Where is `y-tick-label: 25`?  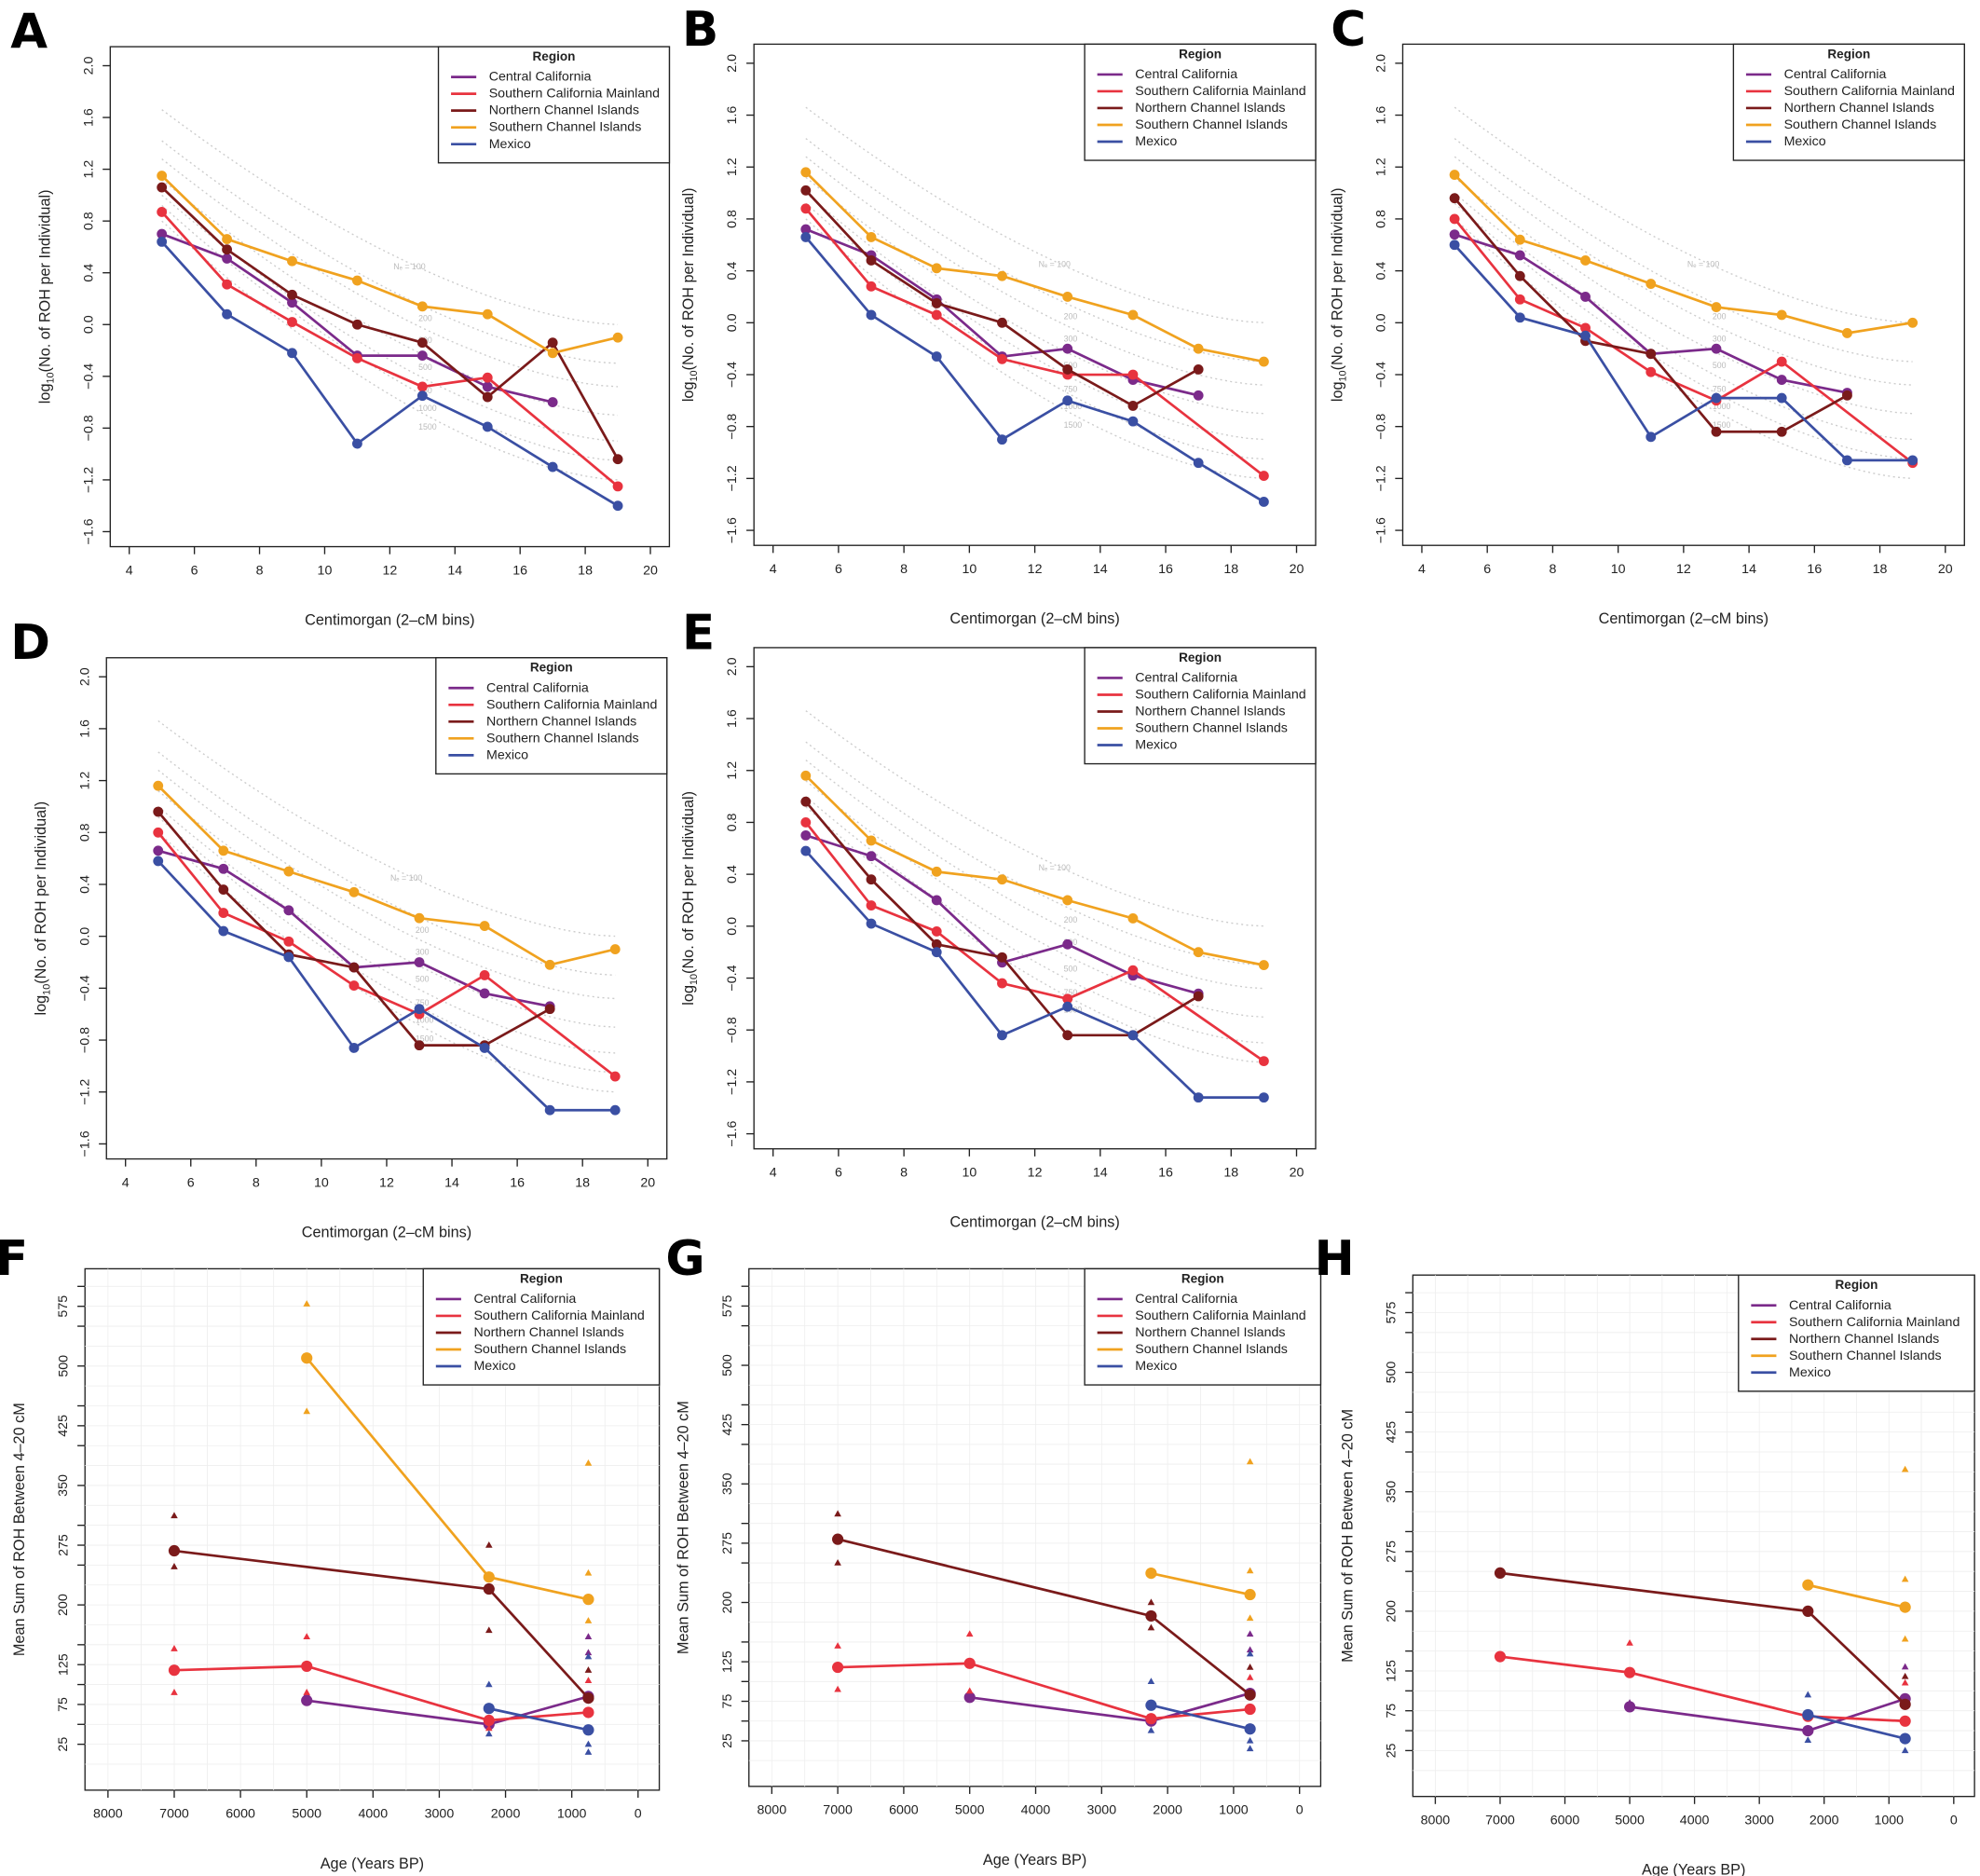 y-tick-label: 25 is located at coordinates (728, 1741).